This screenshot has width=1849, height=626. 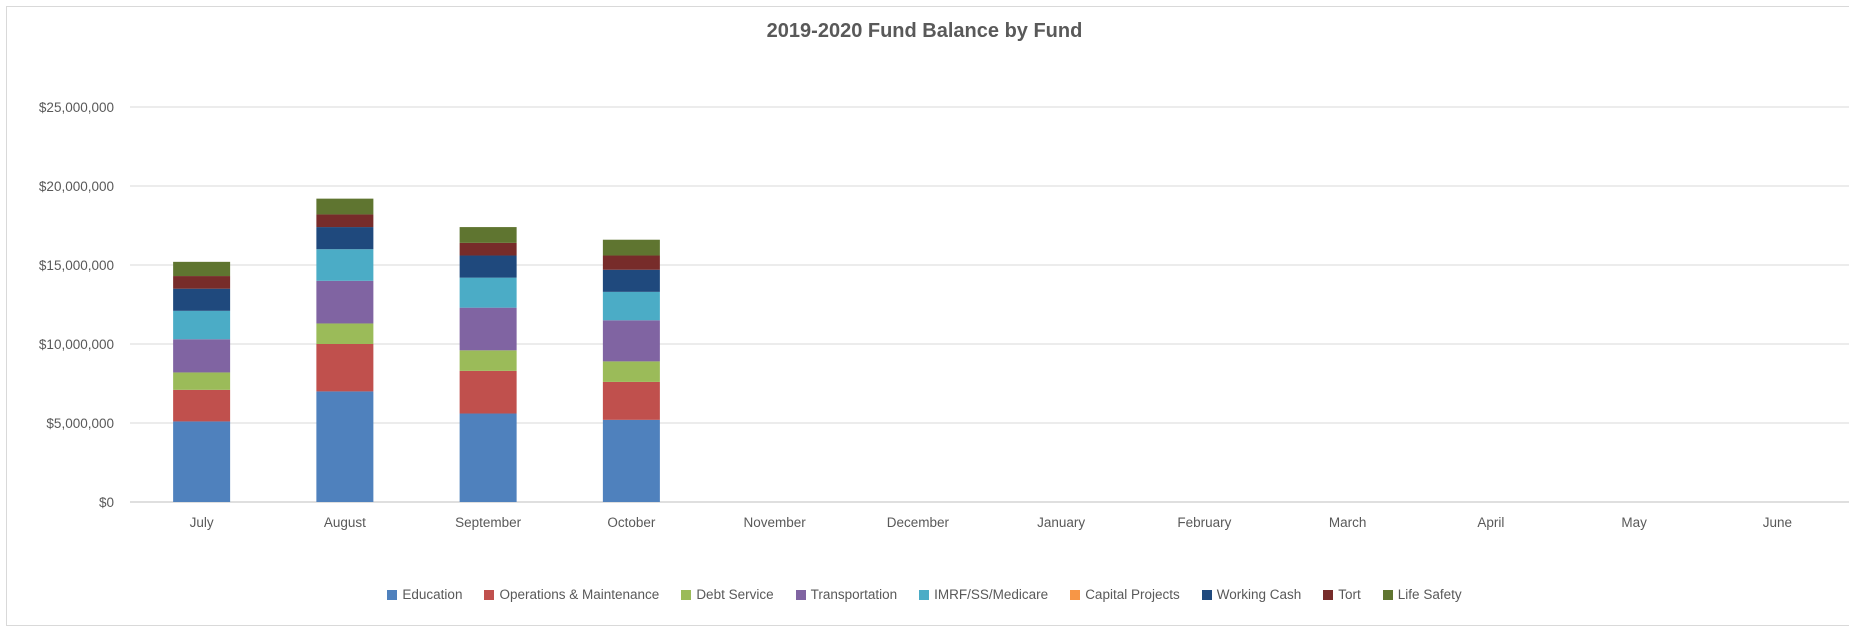 I want to click on legend-item: Transportation, so click(x=846, y=594).